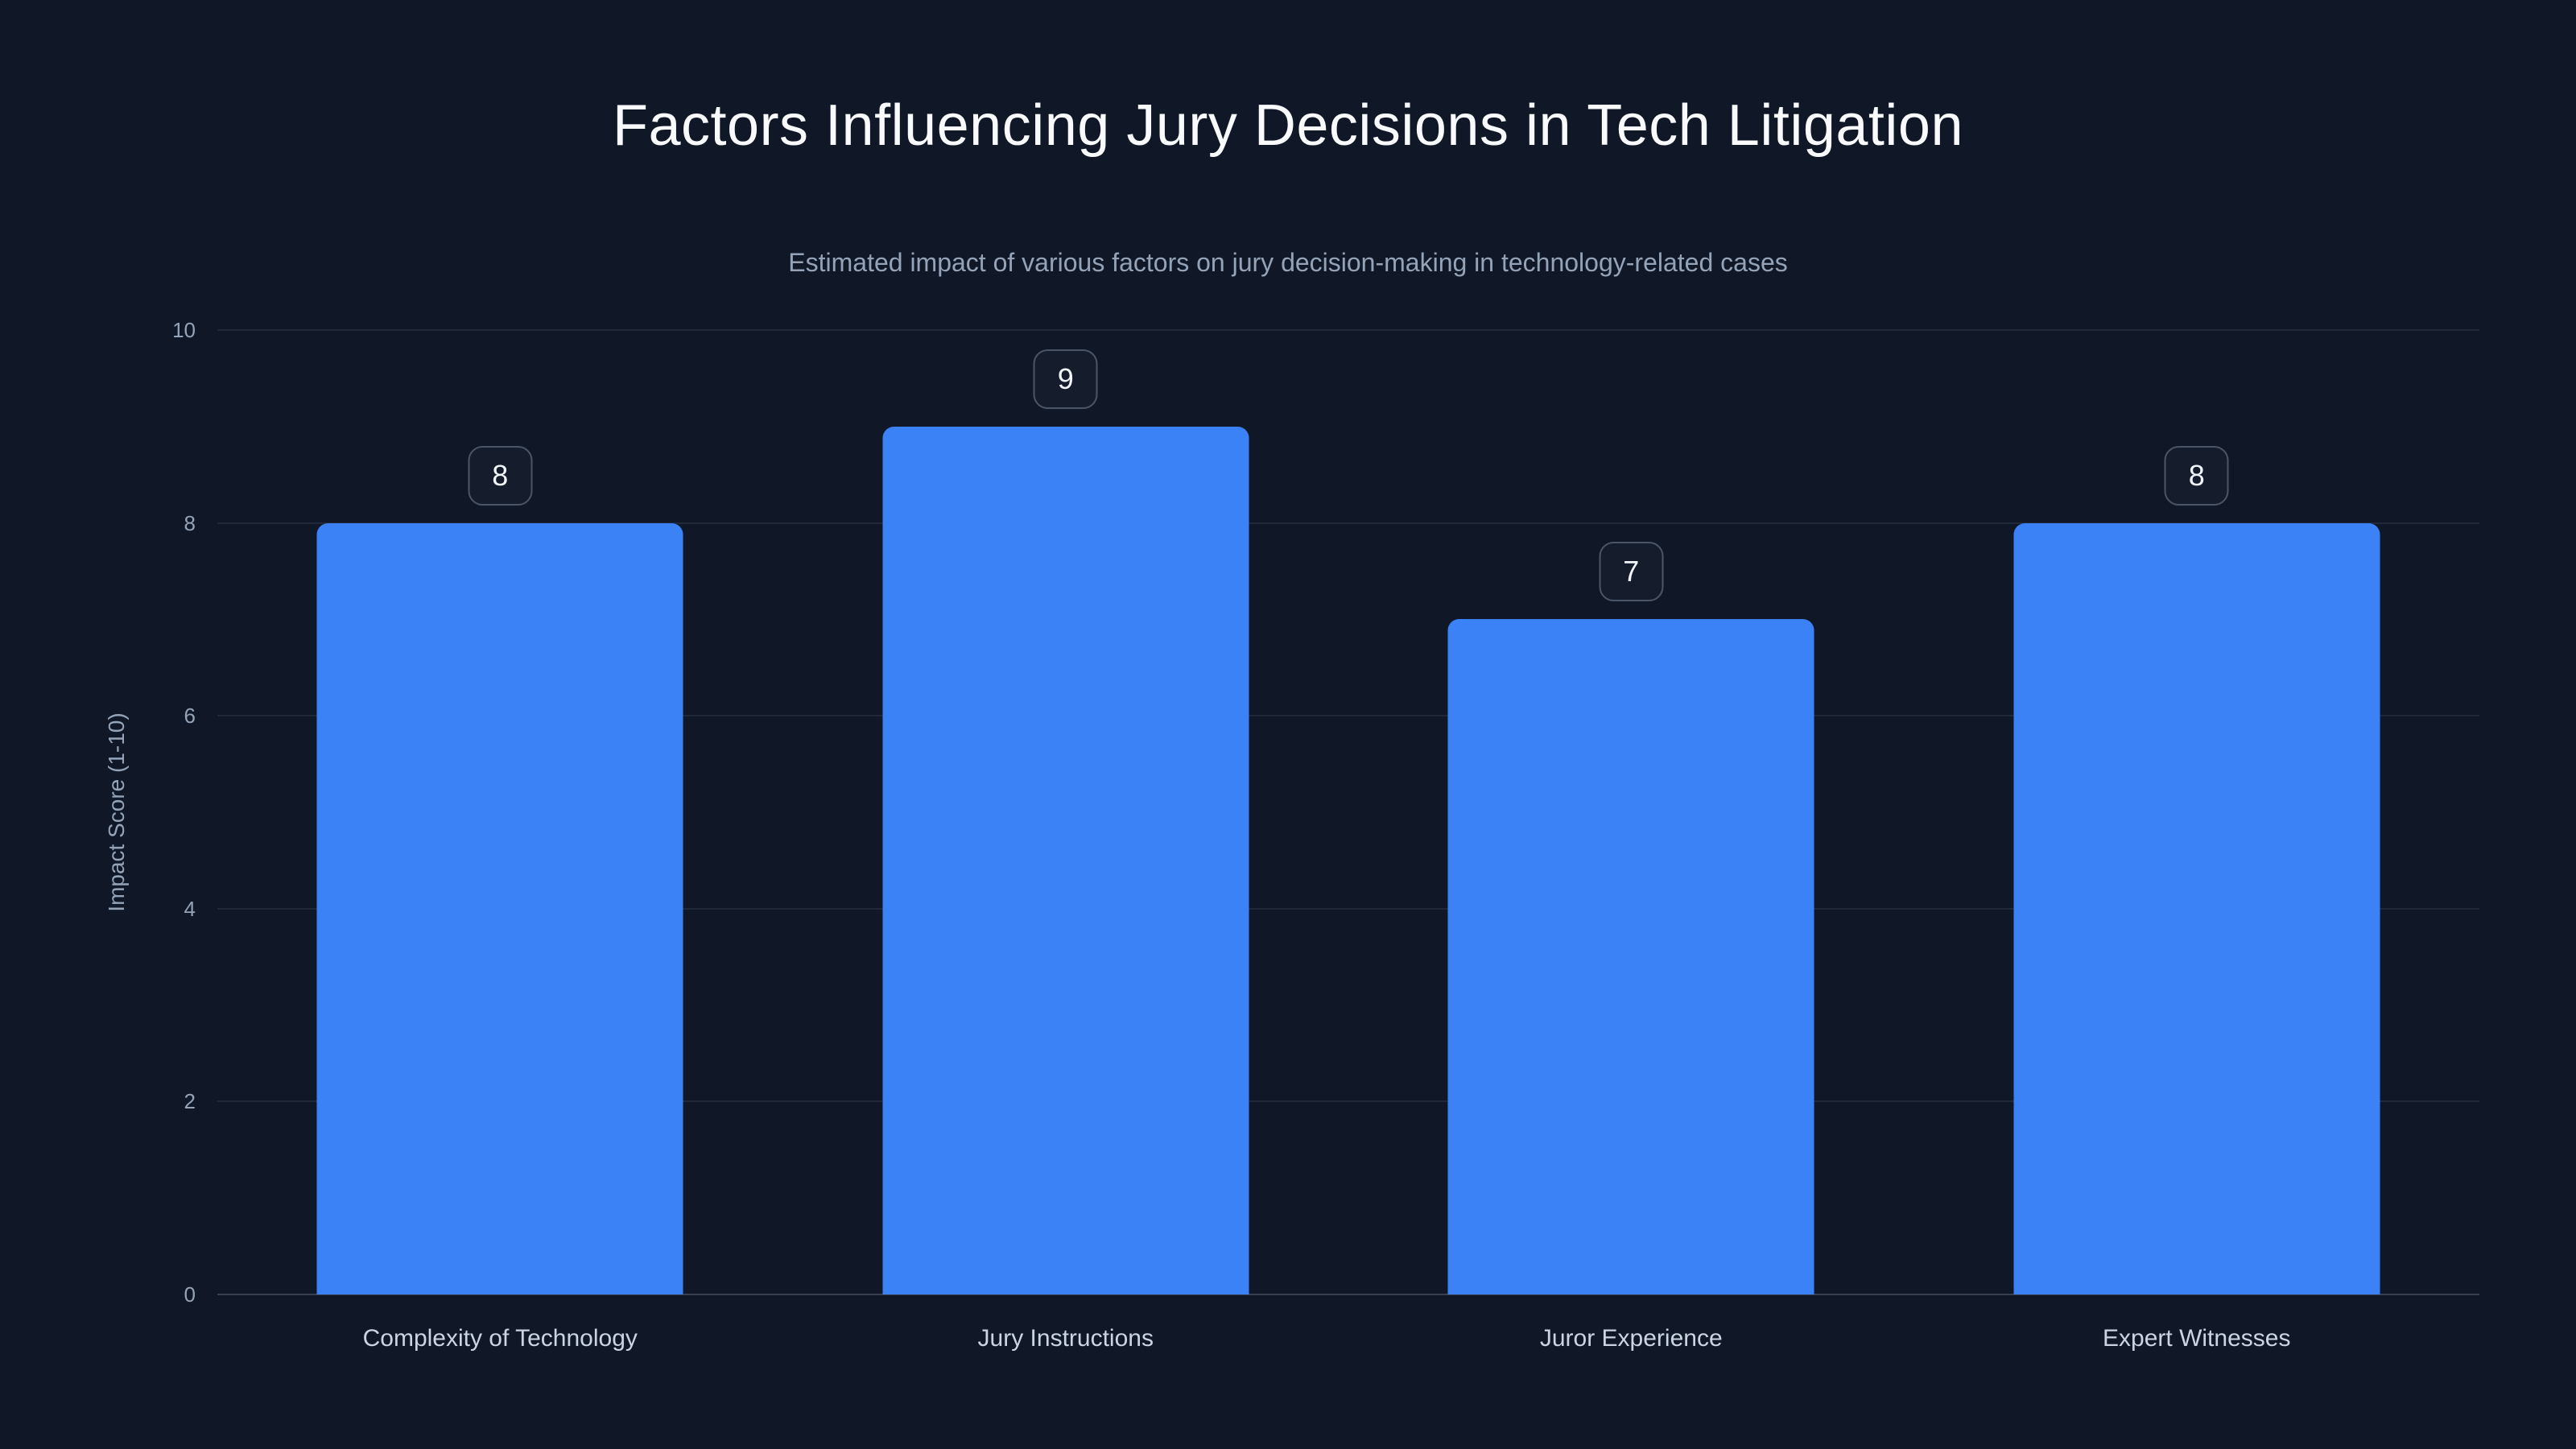 The image size is (2576, 1449). I want to click on y-tick-label: 10, so click(184, 330).